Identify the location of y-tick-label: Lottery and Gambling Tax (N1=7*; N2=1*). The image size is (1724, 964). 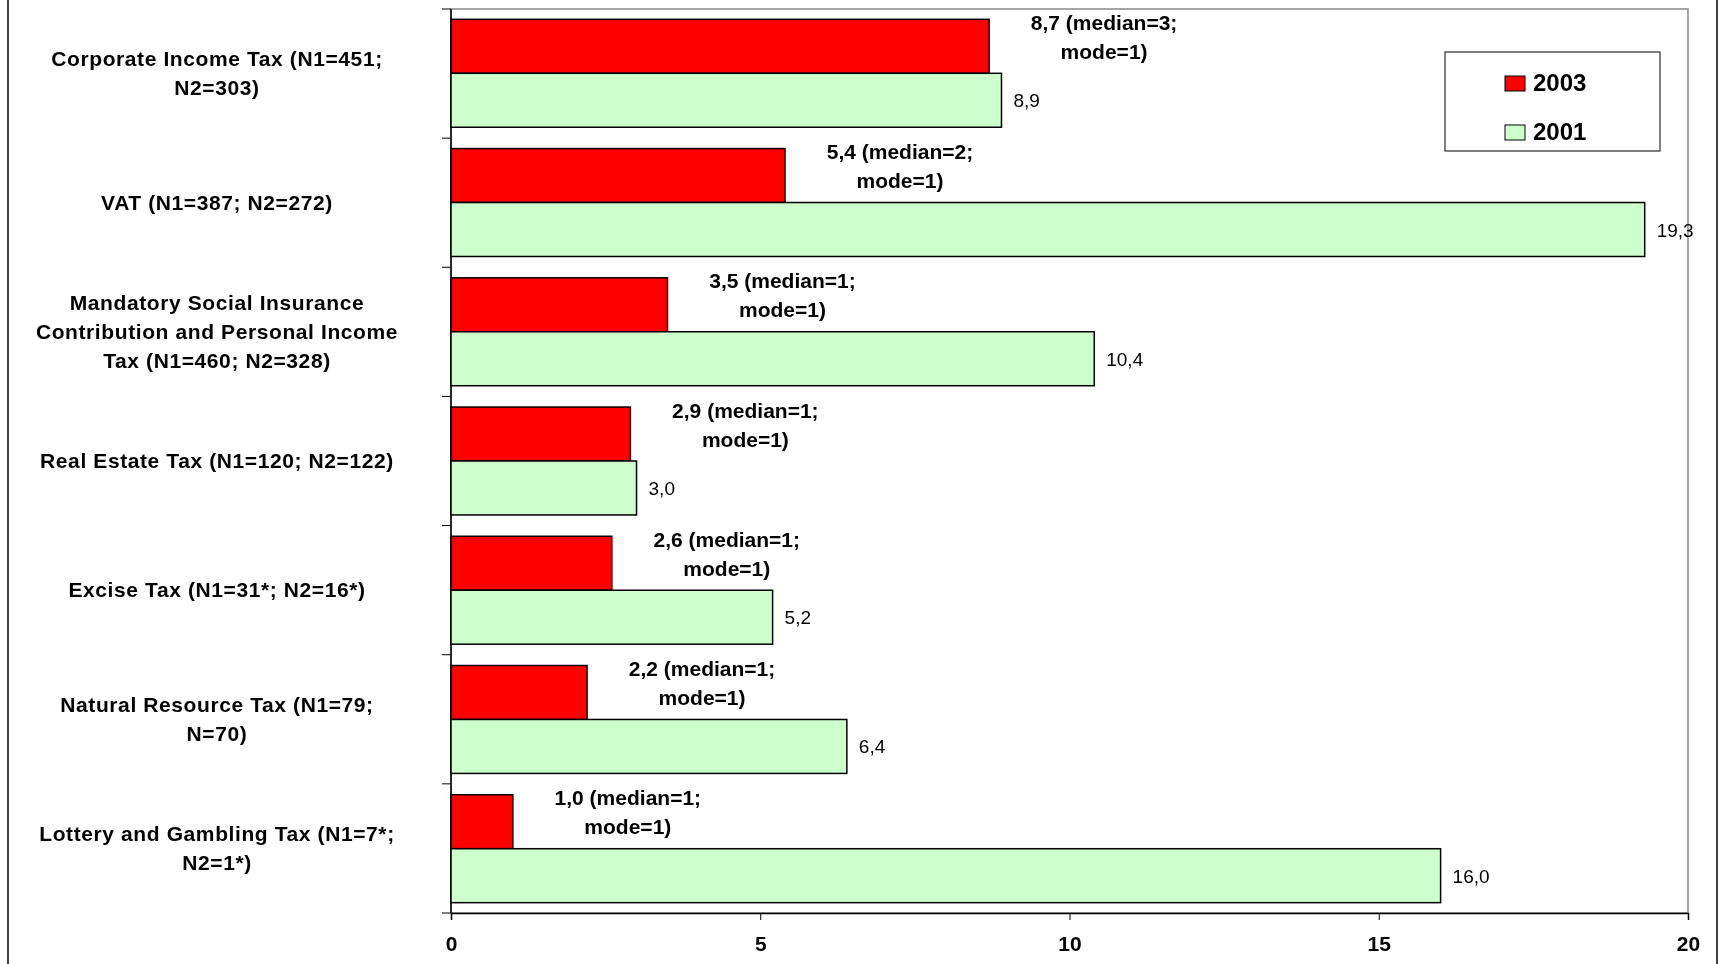
(217, 848).